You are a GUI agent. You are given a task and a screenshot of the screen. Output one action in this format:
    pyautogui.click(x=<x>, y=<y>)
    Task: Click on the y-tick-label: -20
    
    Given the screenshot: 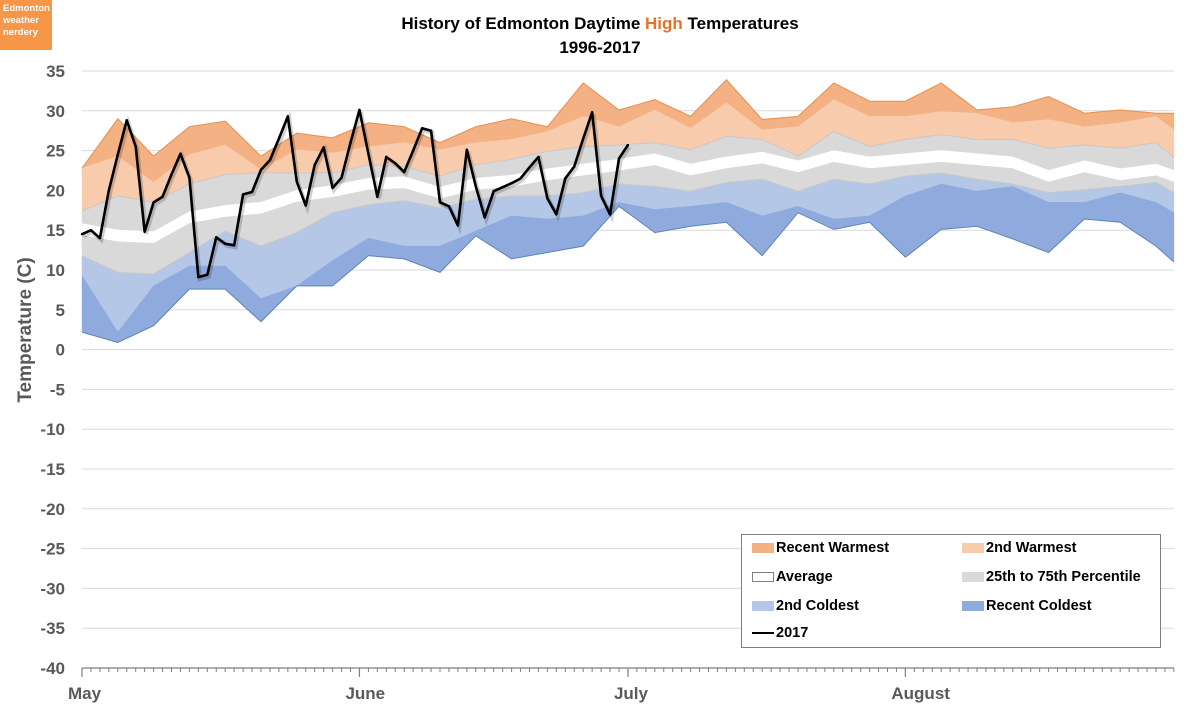 What is the action you would take?
    pyautogui.click(x=52, y=509)
    